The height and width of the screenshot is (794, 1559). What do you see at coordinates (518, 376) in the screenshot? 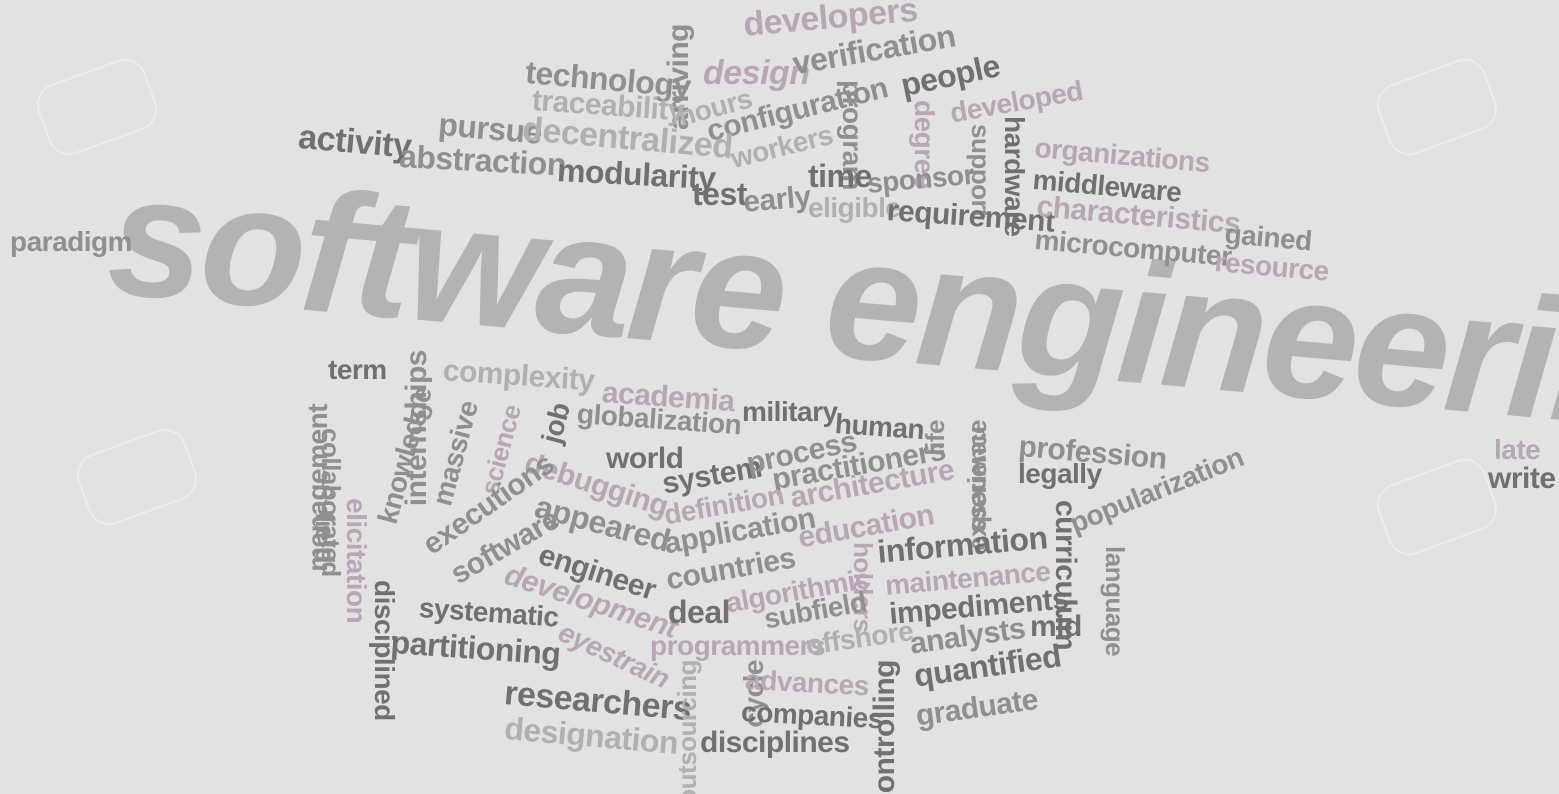
I see `word-complexity: complexity` at bounding box center [518, 376].